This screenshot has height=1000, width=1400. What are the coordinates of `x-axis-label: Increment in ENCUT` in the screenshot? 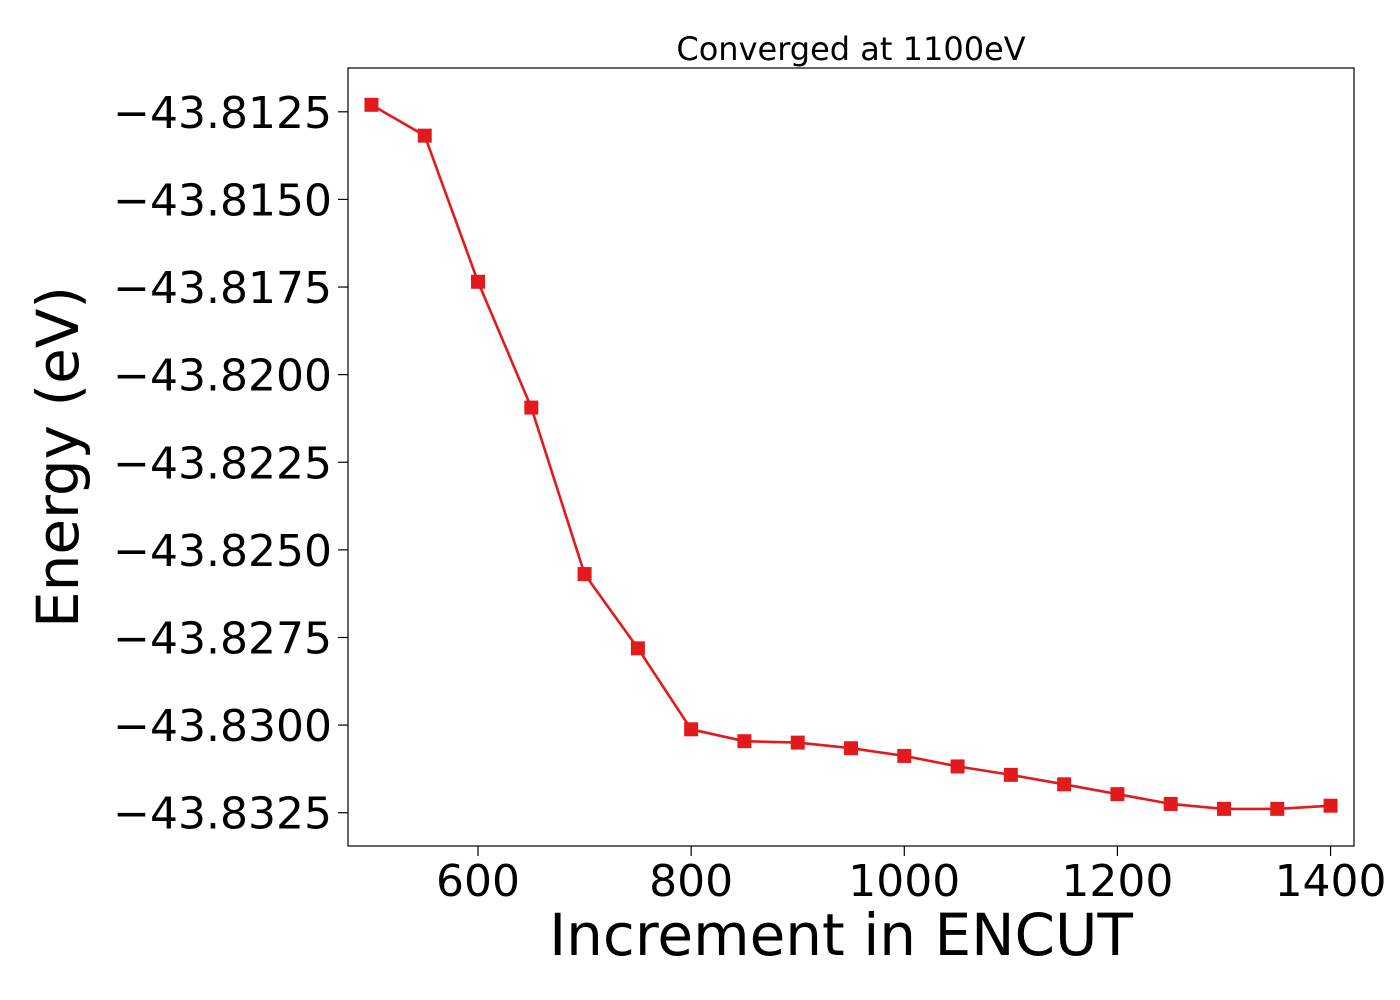 It's located at (841, 935).